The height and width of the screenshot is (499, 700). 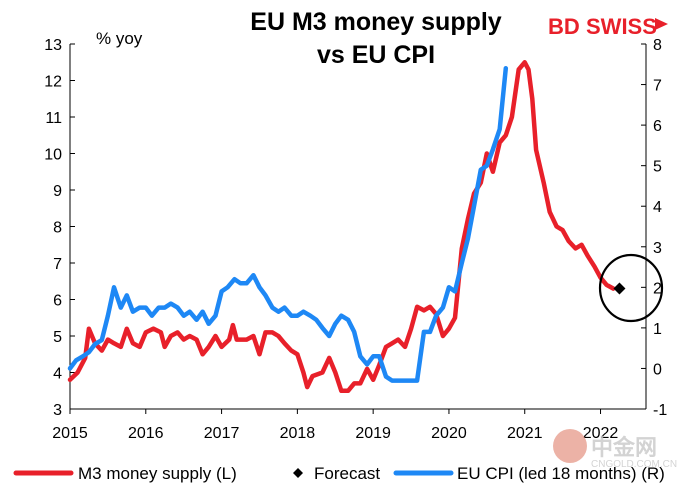 I want to click on x-tick-label: 2021, so click(x=525, y=433).